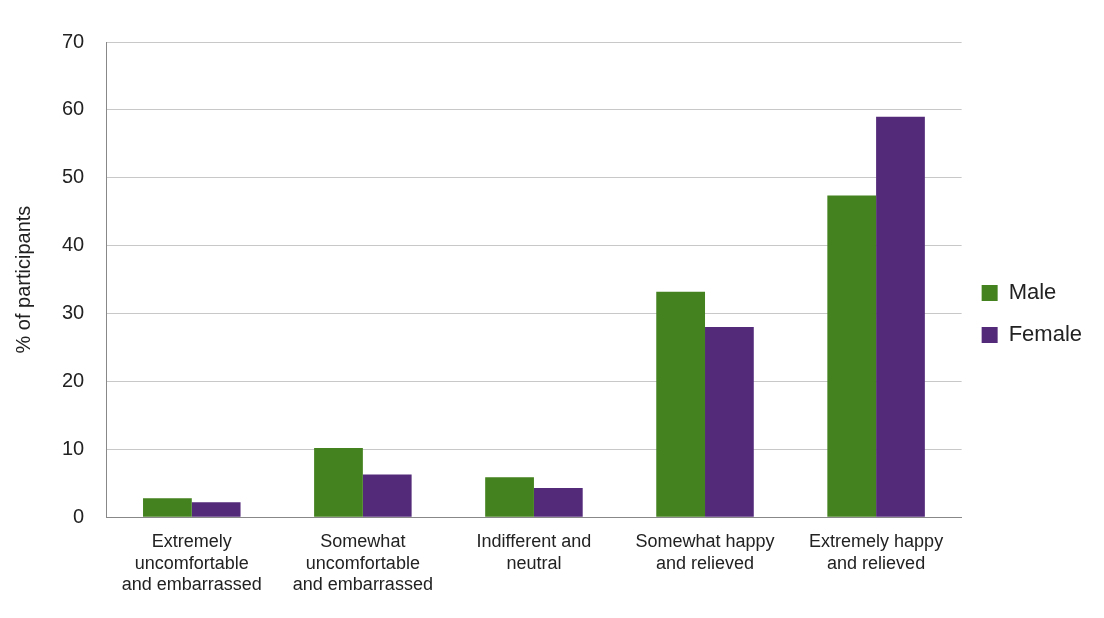  What do you see at coordinates (876, 551) in the screenshot?
I see `x-tick-label: Extremely happy and relieved` at bounding box center [876, 551].